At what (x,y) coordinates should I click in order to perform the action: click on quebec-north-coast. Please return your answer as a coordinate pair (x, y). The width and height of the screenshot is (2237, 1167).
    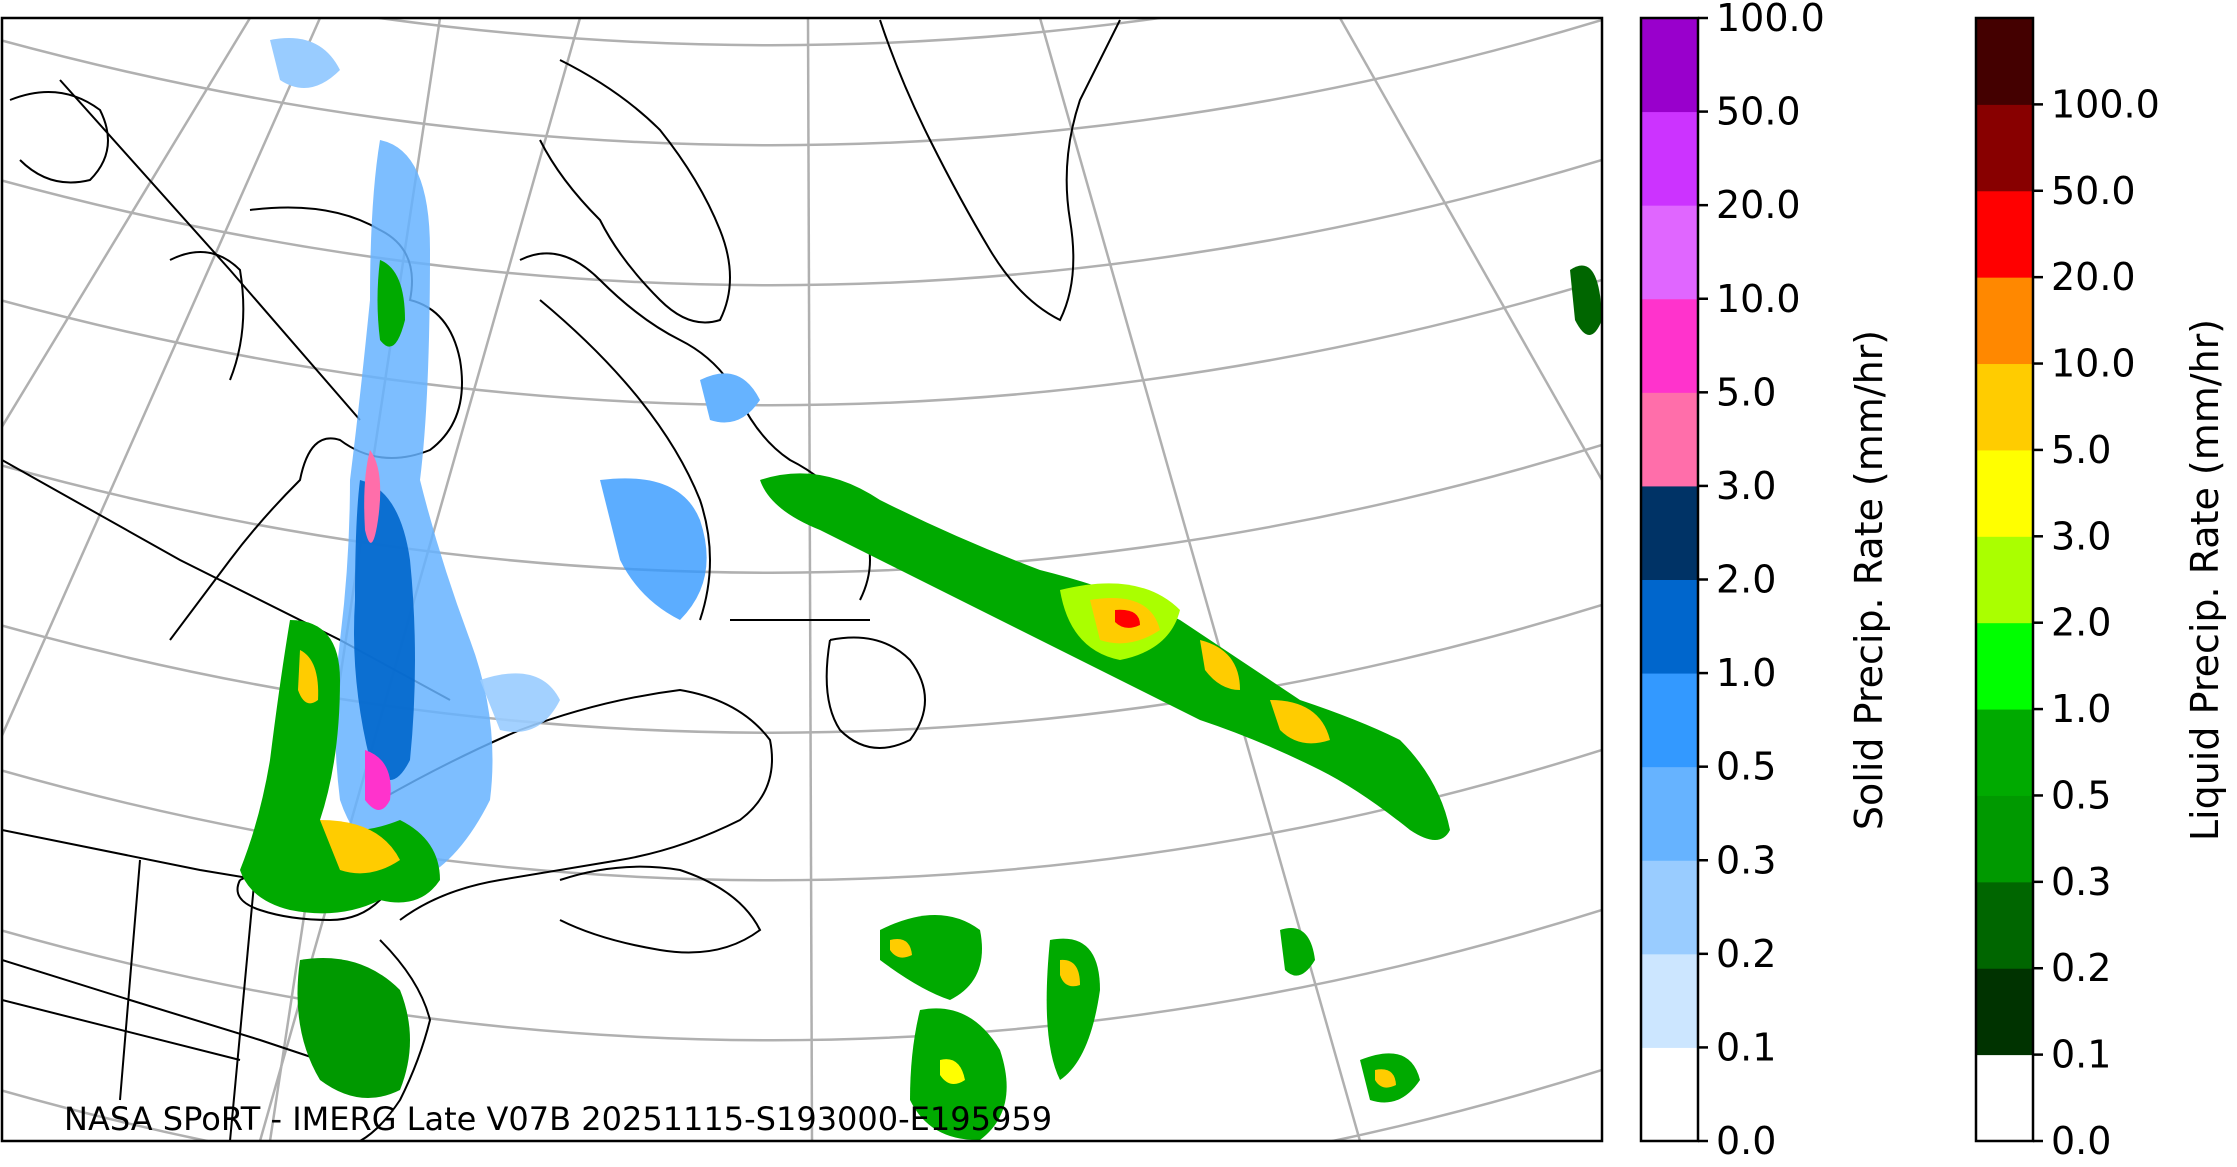
    Looking at the image, I should click on (625, 460).